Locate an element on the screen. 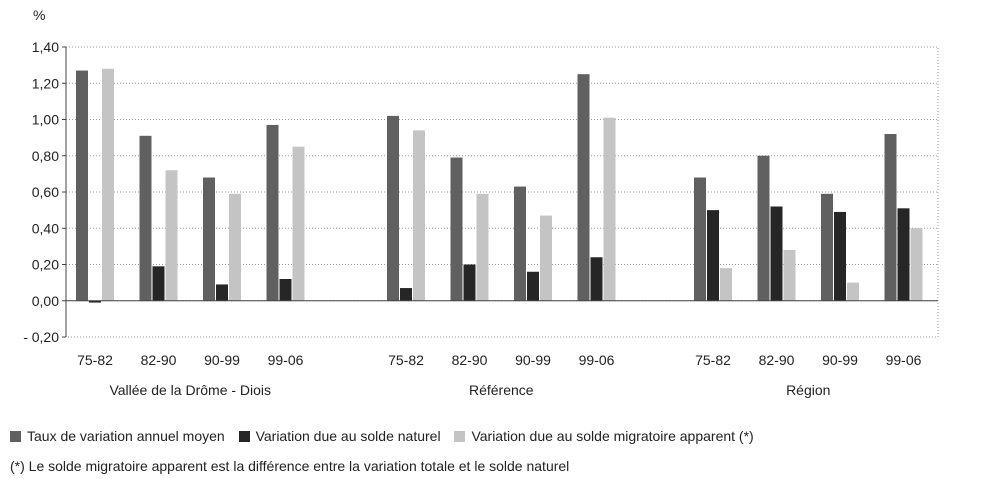 This screenshot has height=479, width=986. legend-label-total: Taux de variation annuel moyen is located at coordinates (126, 436).